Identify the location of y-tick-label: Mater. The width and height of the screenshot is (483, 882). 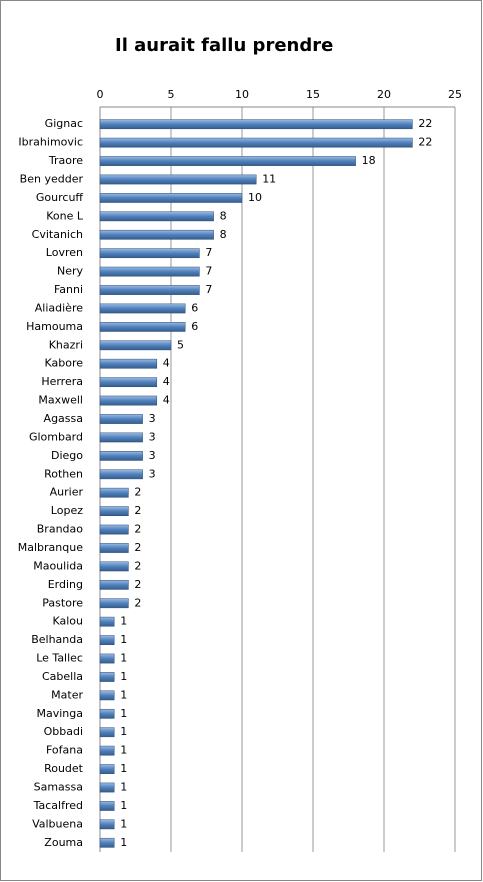
(67, 694).